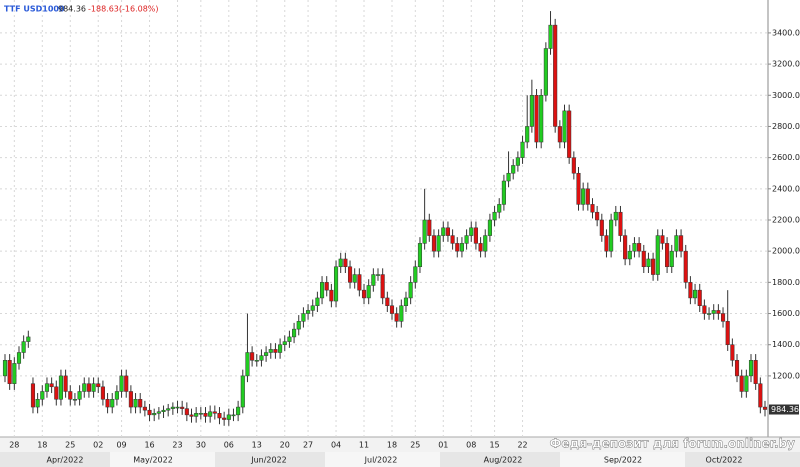  Describe the element at coordinates (14, 445) in the screenshot. I see `x-tick-label: 28` at that location.